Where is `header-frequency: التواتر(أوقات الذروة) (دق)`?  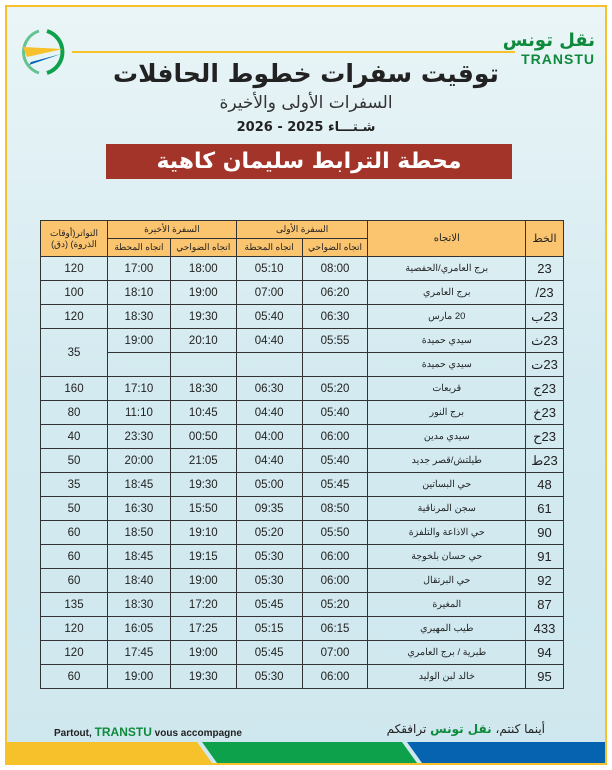
header-frequency: التواتر(أوقات الذروة) (دق) is located at coordinates (74, 238).